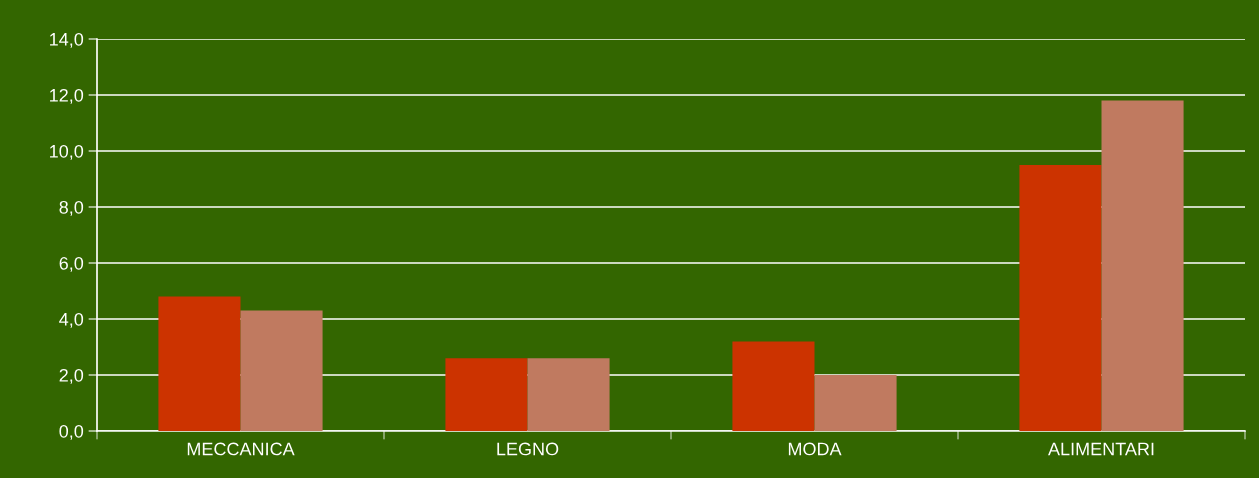  Describe the element at coordinates (71, 320) in the screenshot. I see `y-tick-label: 4,0` at that location.